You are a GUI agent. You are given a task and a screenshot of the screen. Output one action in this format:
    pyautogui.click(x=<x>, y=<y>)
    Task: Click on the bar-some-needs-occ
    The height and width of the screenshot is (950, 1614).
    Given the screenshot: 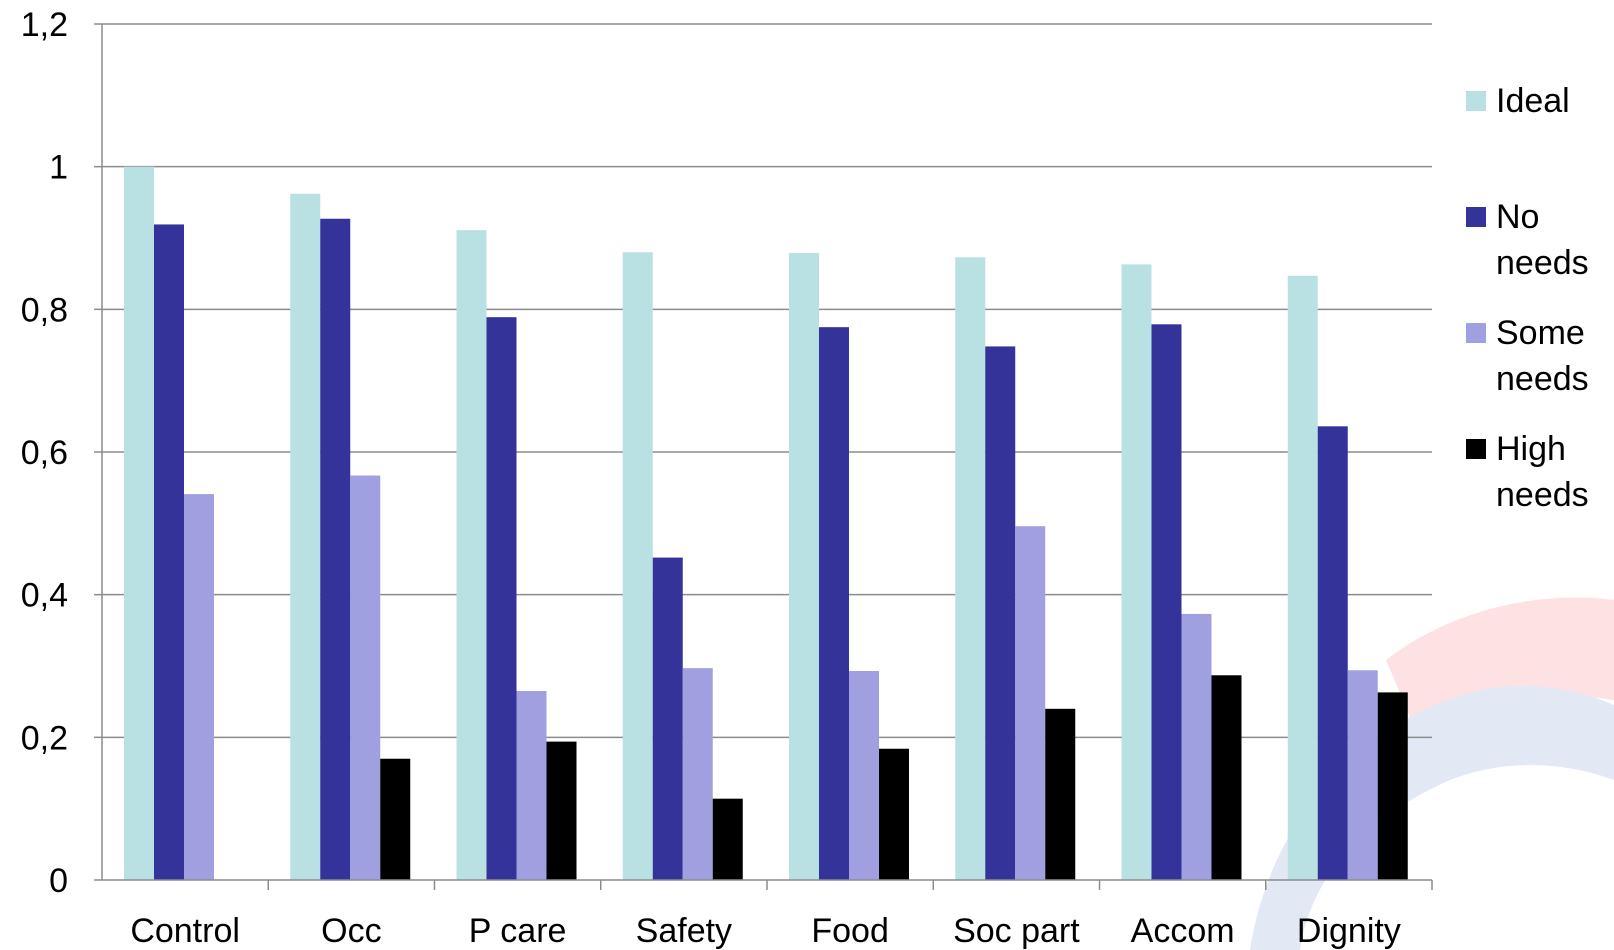 What is the action you would take?
    pyautogui.click(x=365, y=677)
    